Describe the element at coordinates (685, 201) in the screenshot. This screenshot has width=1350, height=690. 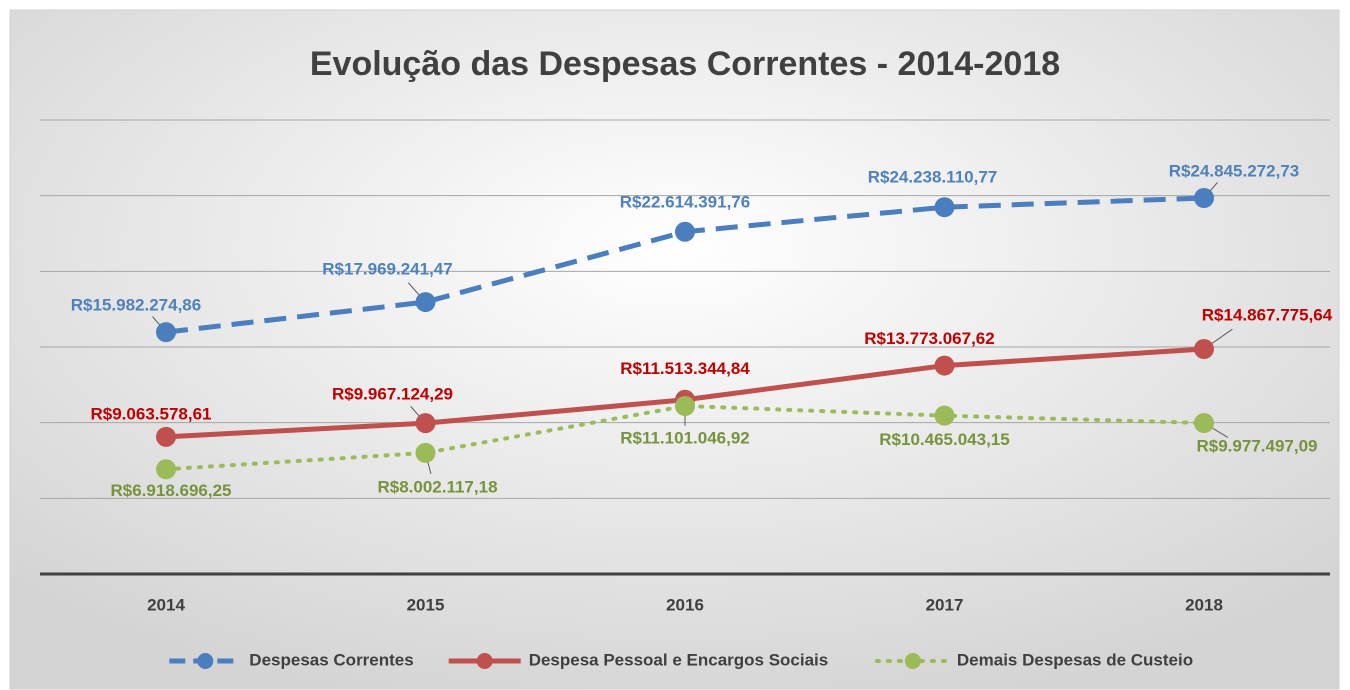
I see `data-label: R$22.614.391,76` at that location.